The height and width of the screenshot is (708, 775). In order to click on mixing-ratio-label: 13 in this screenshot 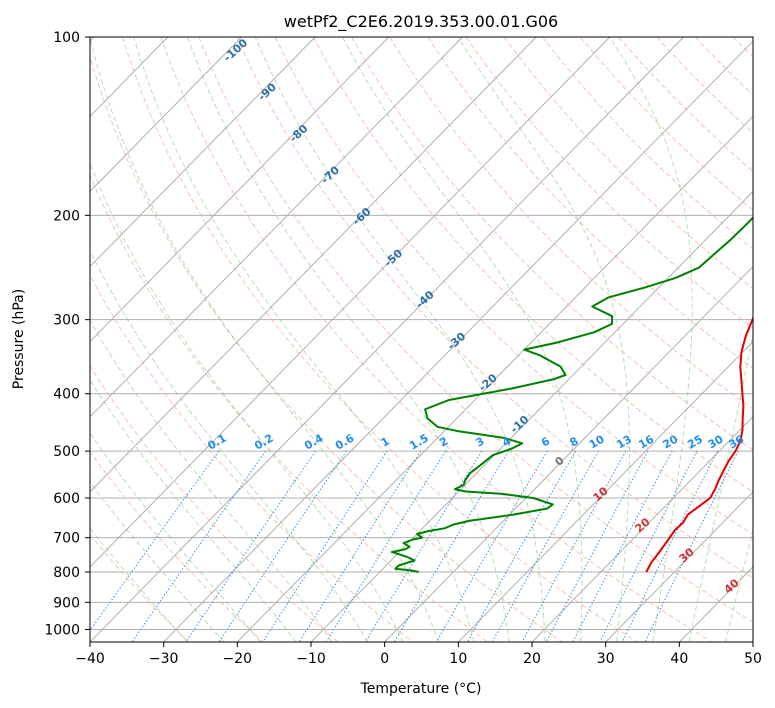, I will do `click(624, 442)`.